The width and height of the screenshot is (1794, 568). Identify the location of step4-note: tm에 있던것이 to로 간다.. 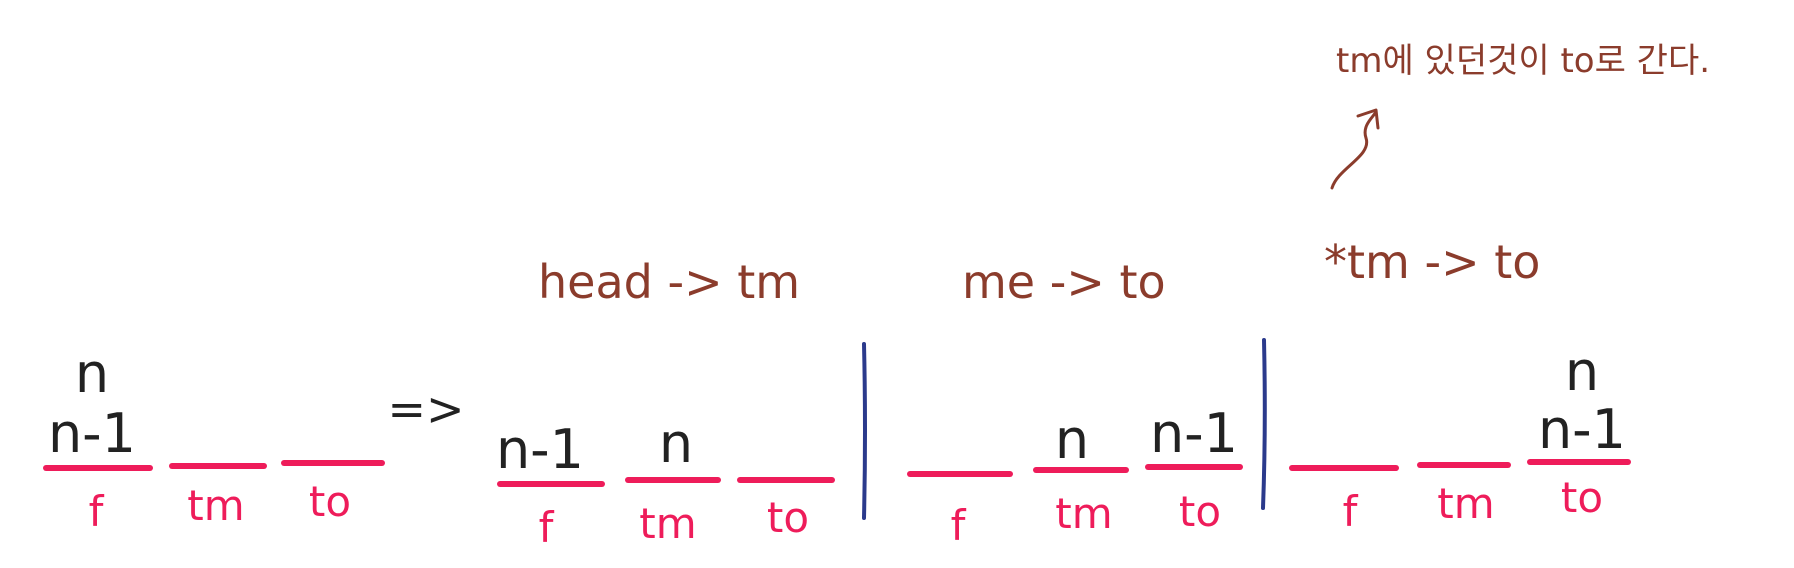
(1523, 61).